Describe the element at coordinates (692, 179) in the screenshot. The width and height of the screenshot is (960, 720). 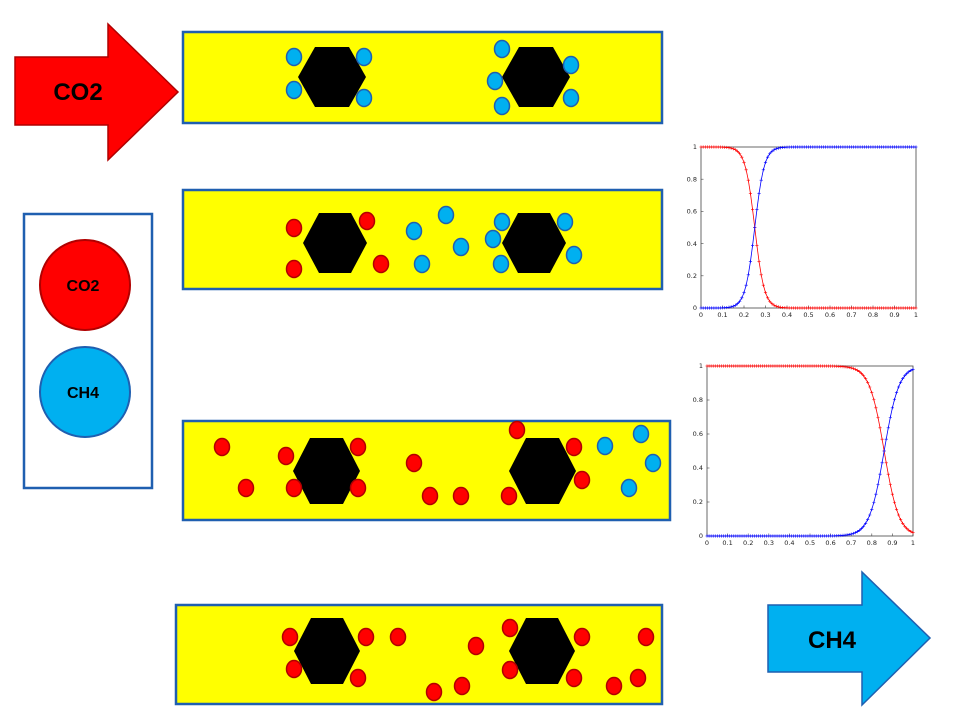
I see `y-tick-label: 0.8` at that location.